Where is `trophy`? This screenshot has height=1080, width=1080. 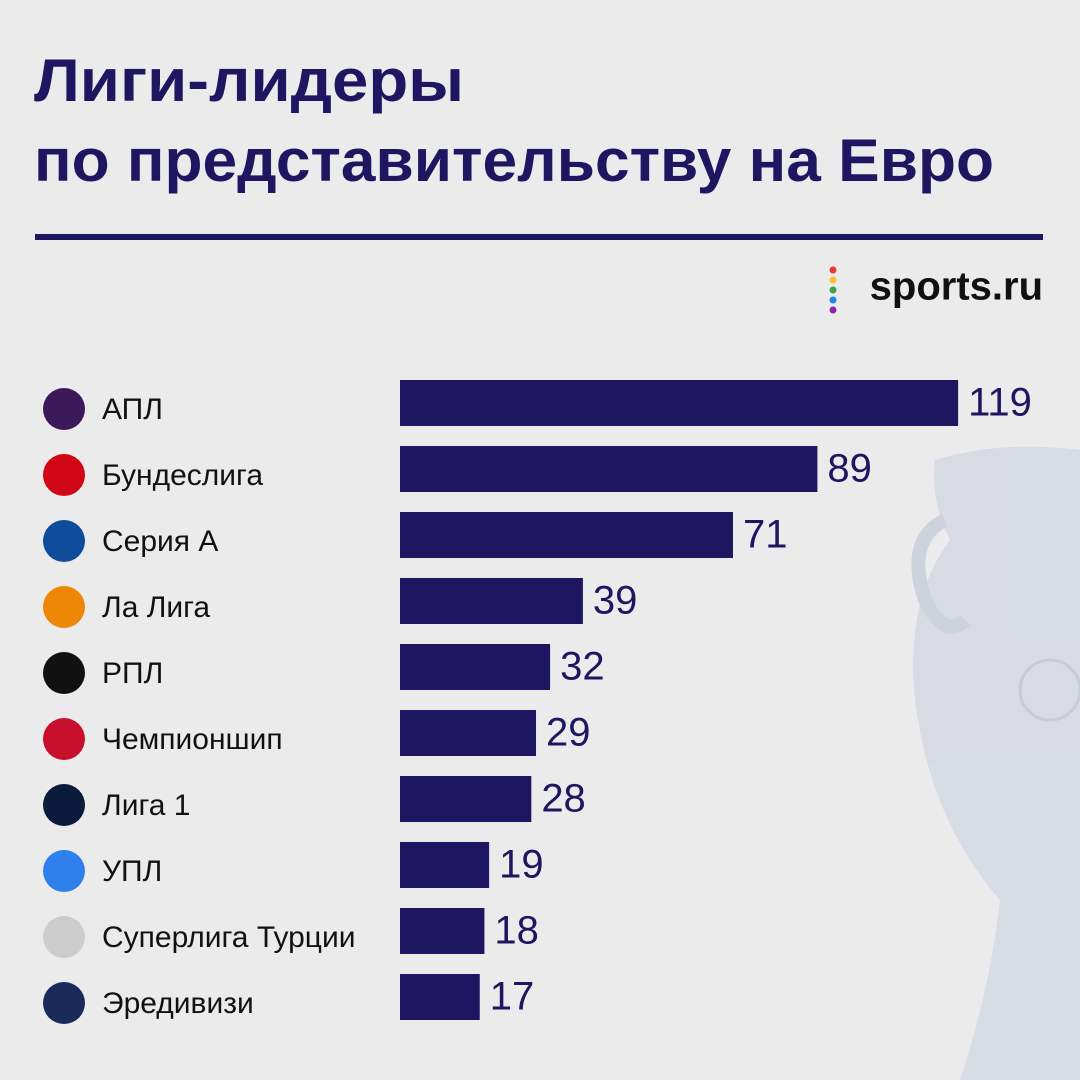 trophy is located at coordinates (995, 763).